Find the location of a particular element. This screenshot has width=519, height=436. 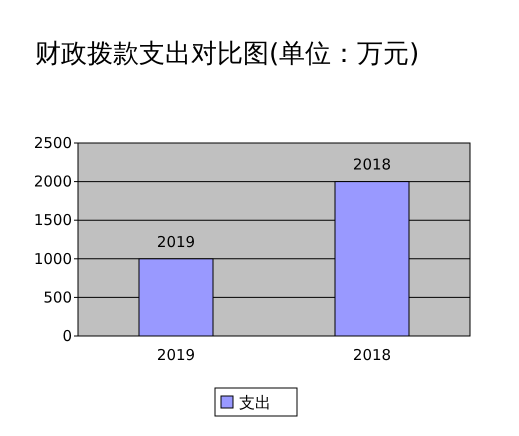

annotation: 2019 is located at coordinates (176, 241).